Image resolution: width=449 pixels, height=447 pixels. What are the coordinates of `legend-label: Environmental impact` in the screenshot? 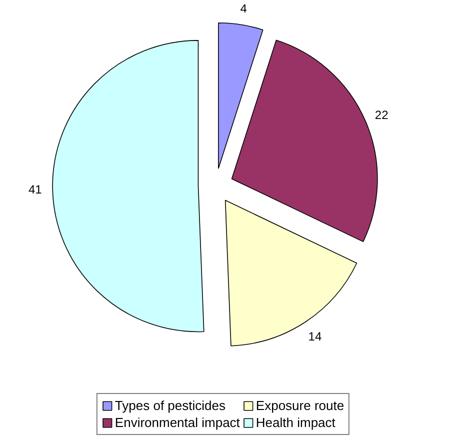 It's located at (177, 422).